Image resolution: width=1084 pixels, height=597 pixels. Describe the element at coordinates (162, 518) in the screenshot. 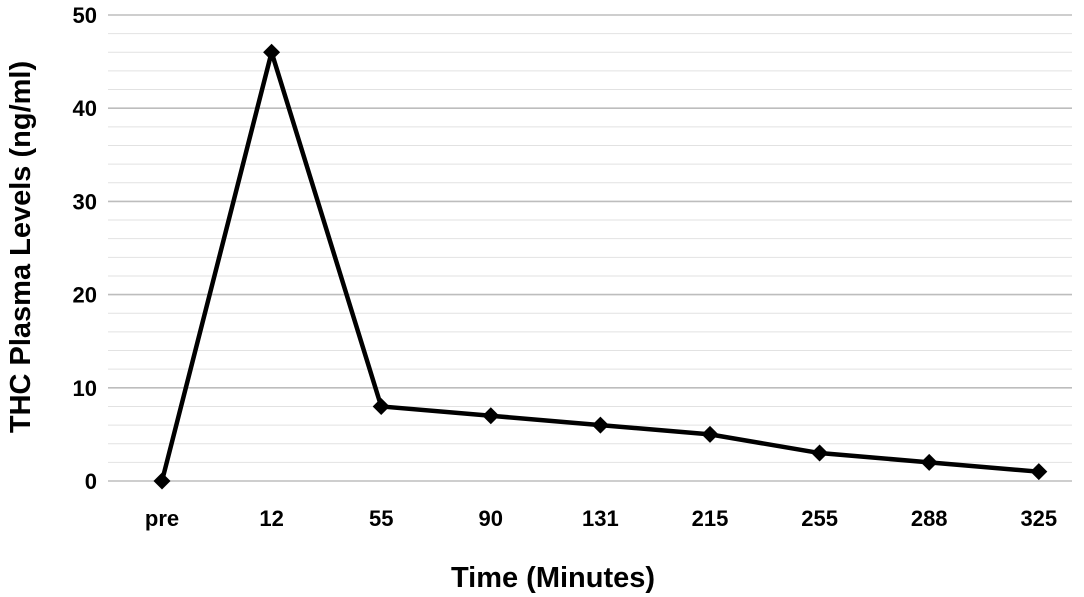

I see `x-tick-label: pre` at that location.